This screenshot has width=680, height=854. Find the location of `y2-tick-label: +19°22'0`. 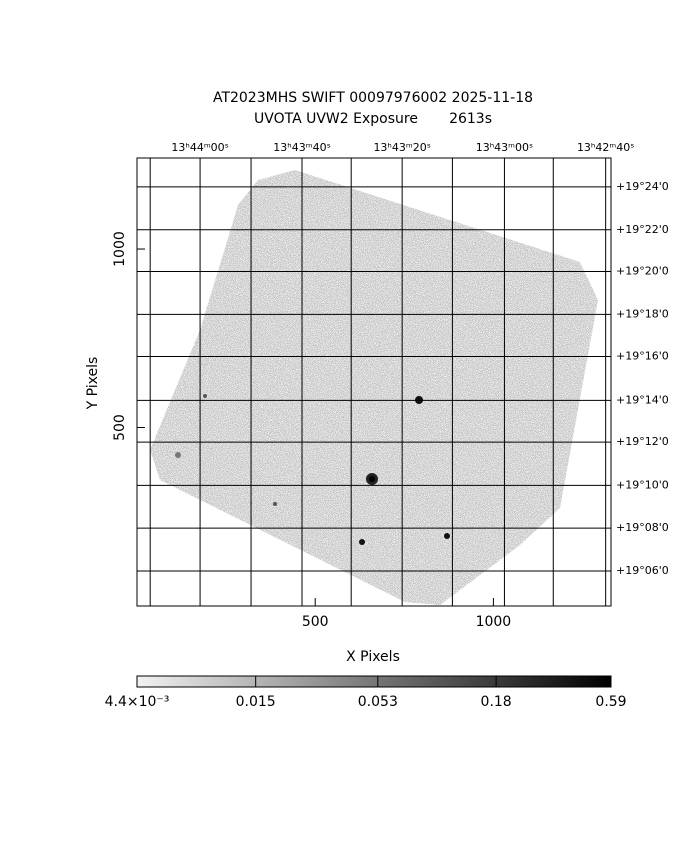

y2-tick-label: +19°22'0 is located at coordinates (642, 229).